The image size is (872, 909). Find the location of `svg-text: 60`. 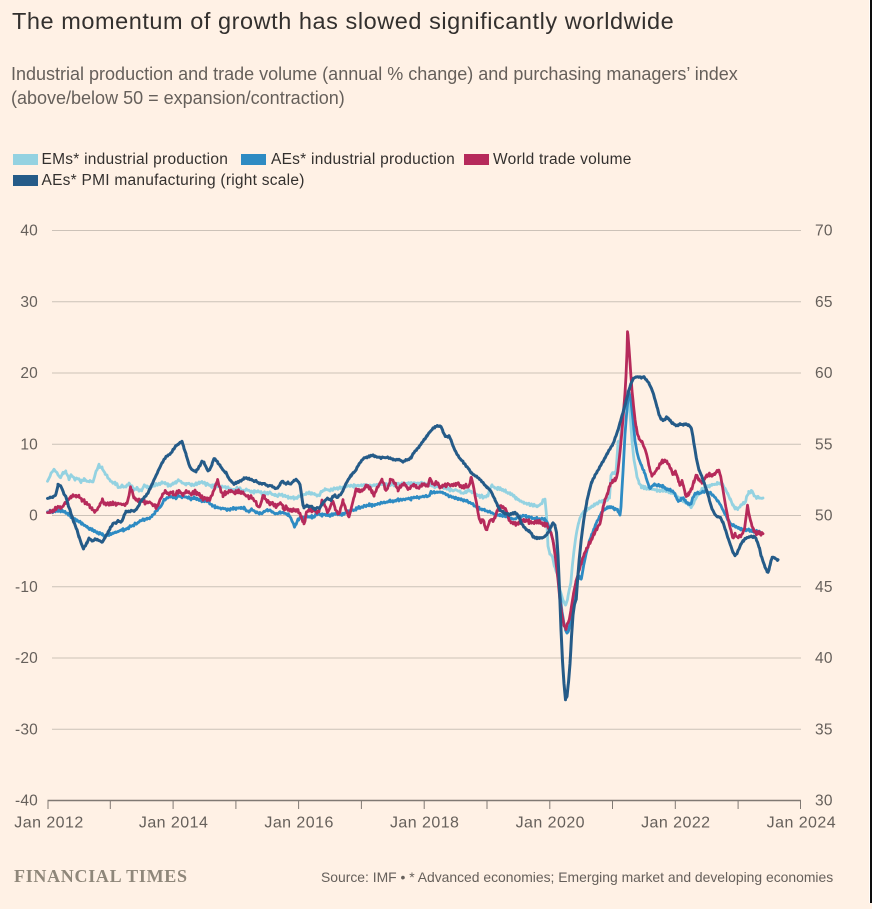

svg-text: 60 is located at coordinates (824, 373).